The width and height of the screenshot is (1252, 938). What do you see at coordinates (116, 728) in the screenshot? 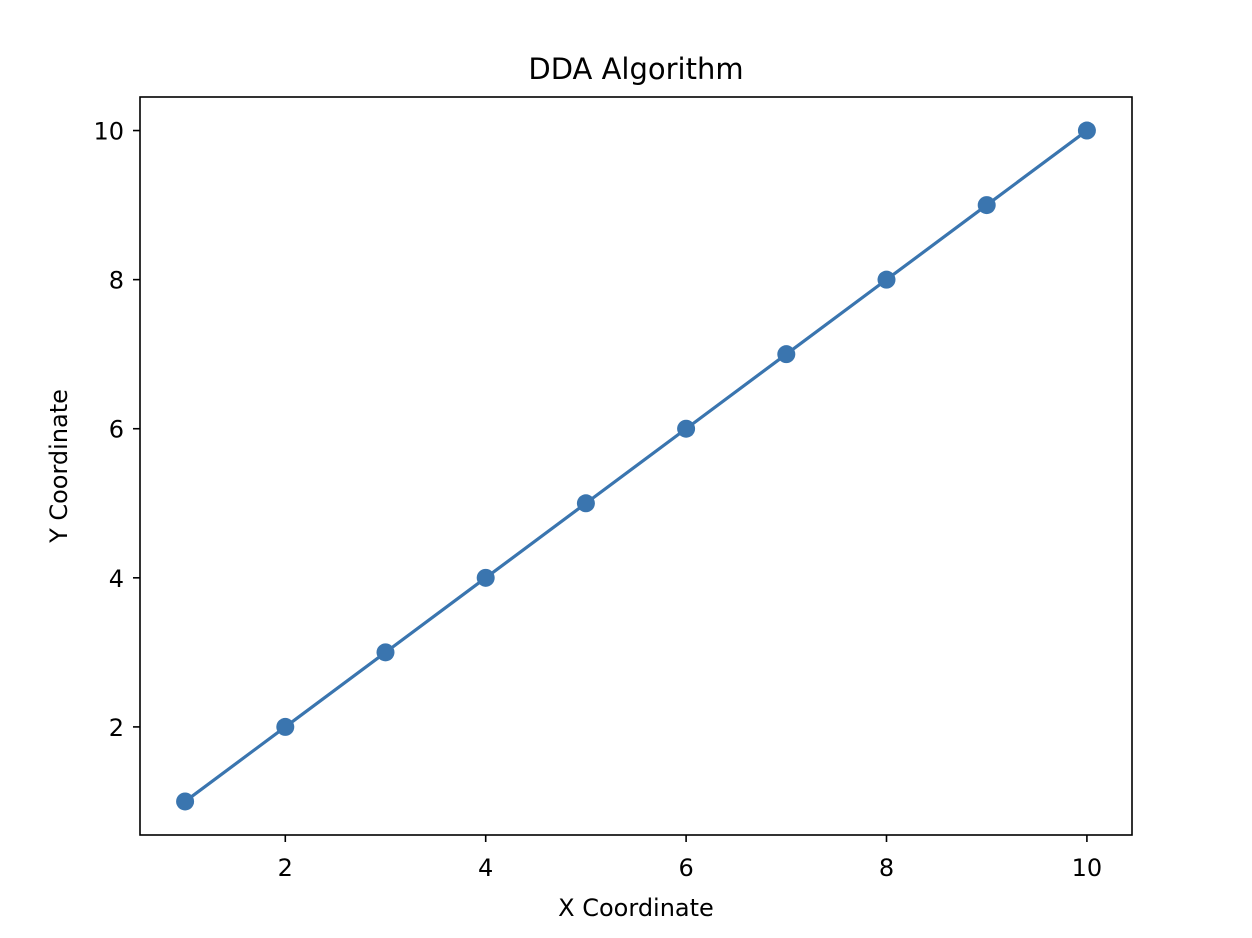
I see `y-tick-label: 2` at bounding box center [116, 728].